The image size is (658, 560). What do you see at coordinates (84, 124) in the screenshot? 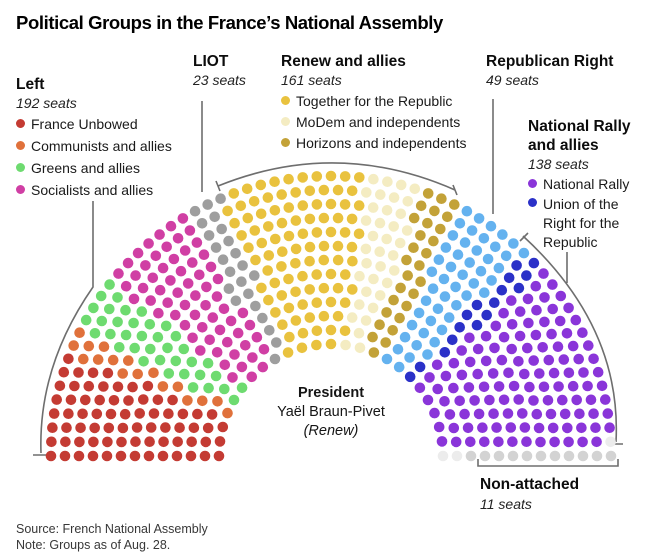
I see `legend-item-label: France Unbowed` at bounding box center [84, 124].